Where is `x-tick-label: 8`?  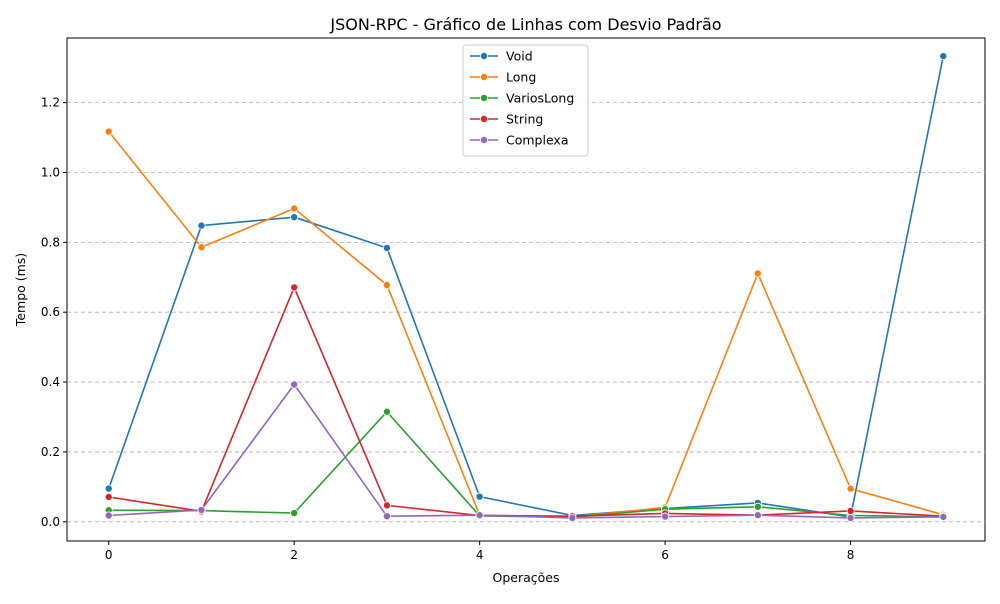 x-tick-label: 8 is located at coordinates (851, 555).